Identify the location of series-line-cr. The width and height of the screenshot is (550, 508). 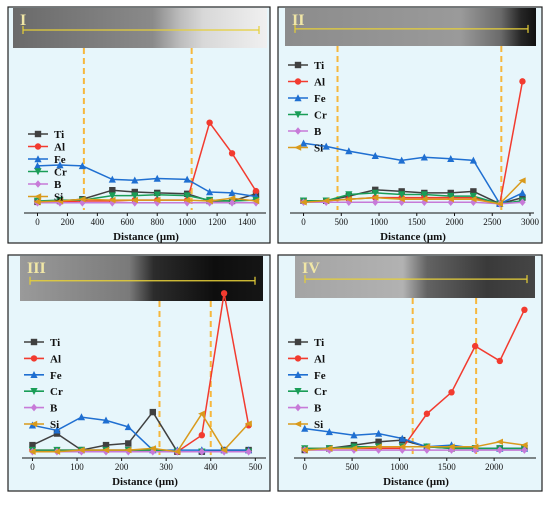
(413, 198).